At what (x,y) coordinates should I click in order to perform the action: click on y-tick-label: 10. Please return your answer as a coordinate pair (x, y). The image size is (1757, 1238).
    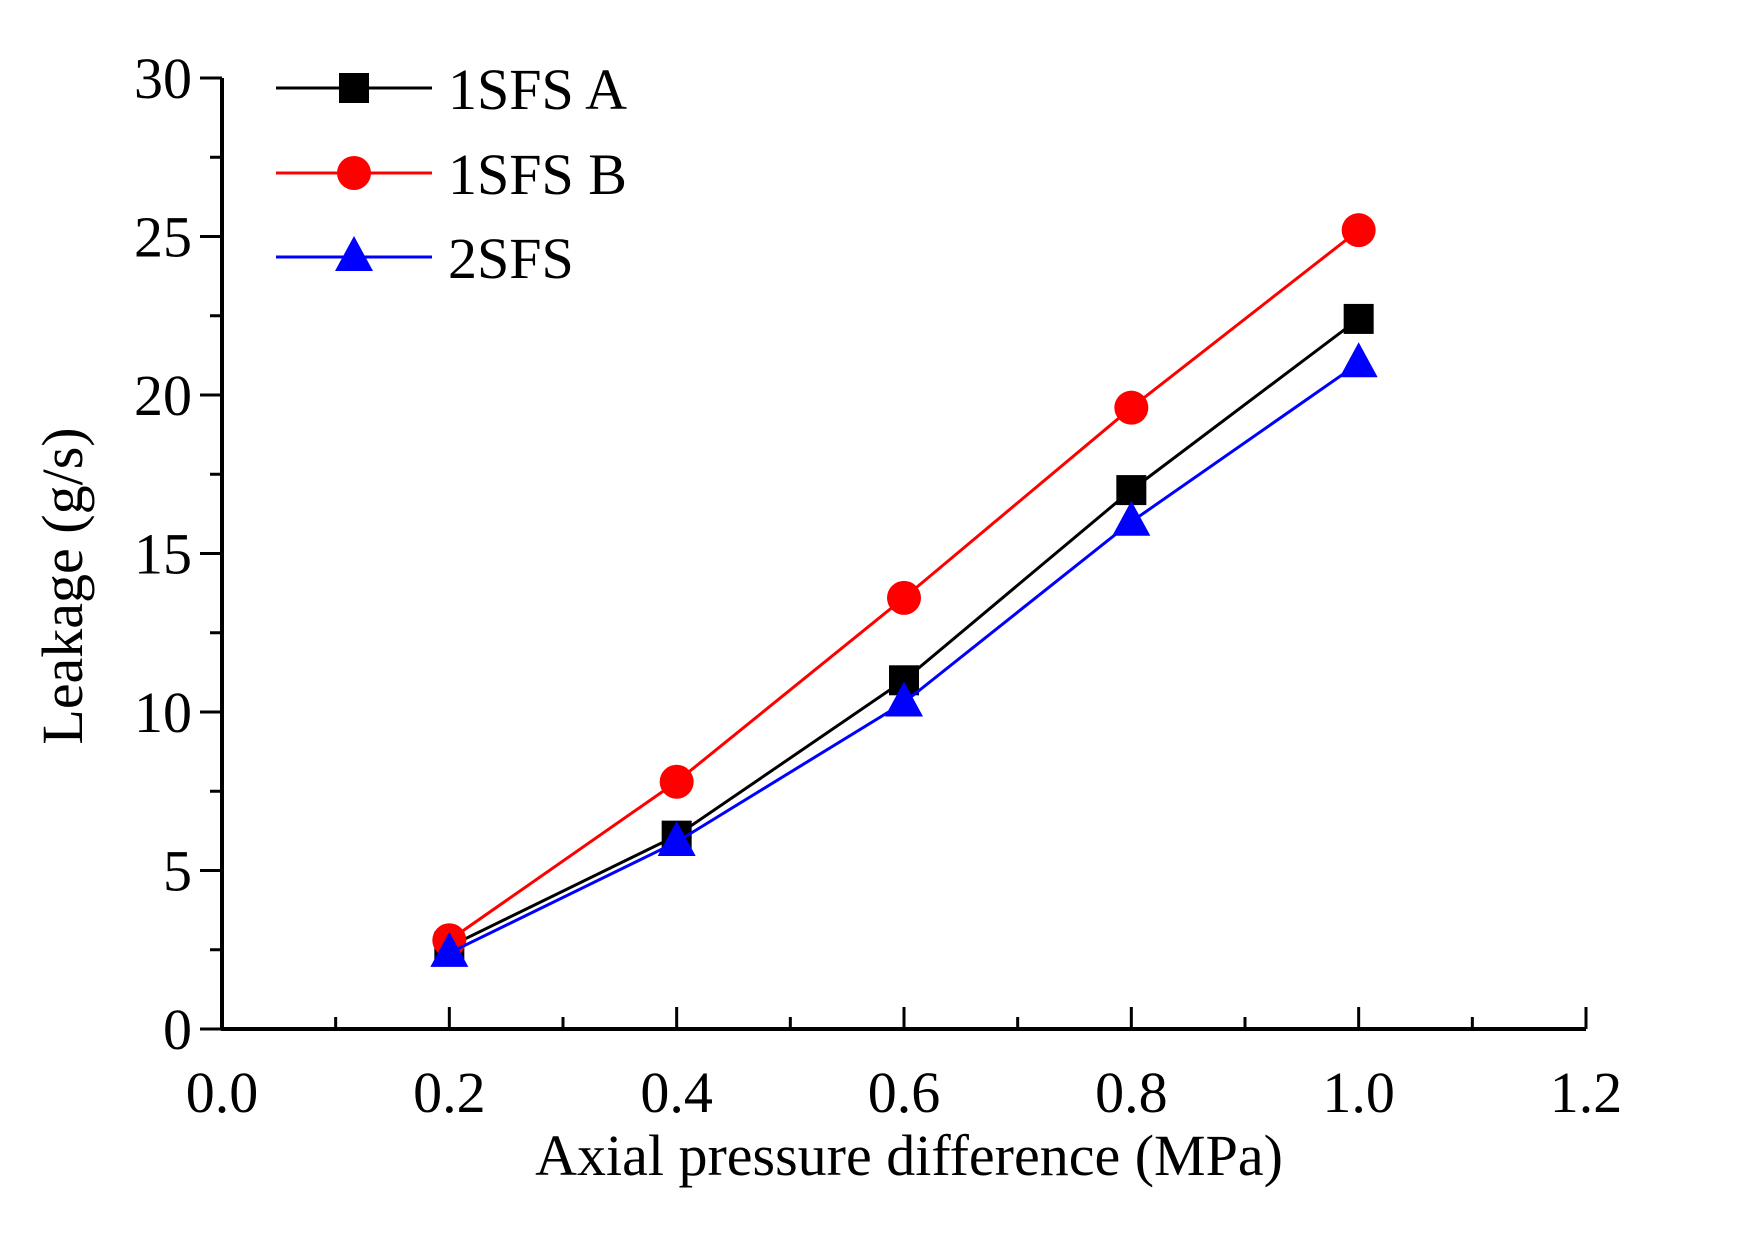
    Looking at the image, I should click on (163, 712).